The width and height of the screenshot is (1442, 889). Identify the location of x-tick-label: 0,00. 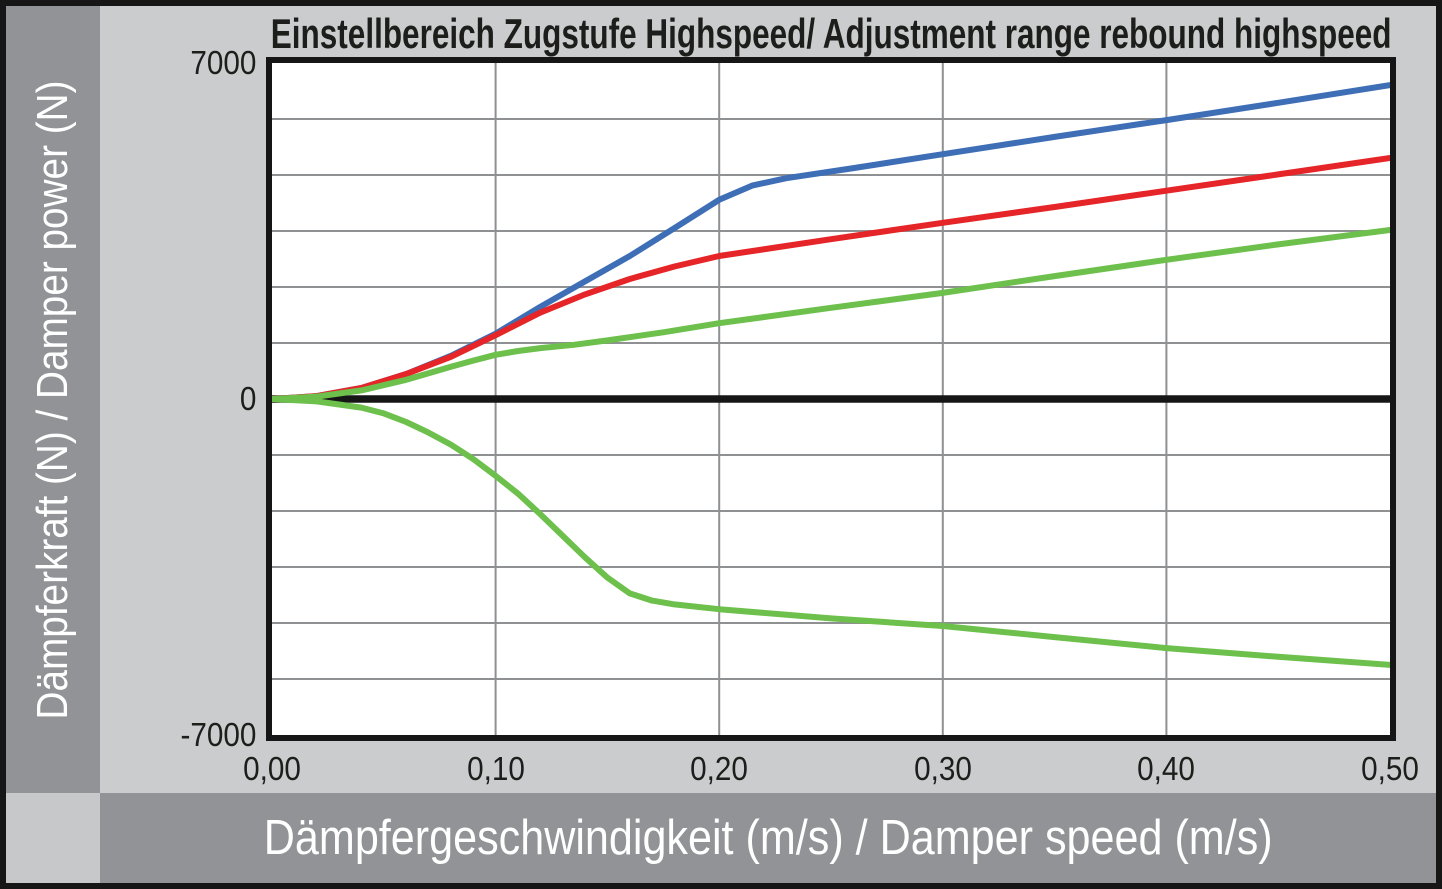
(272, 768).